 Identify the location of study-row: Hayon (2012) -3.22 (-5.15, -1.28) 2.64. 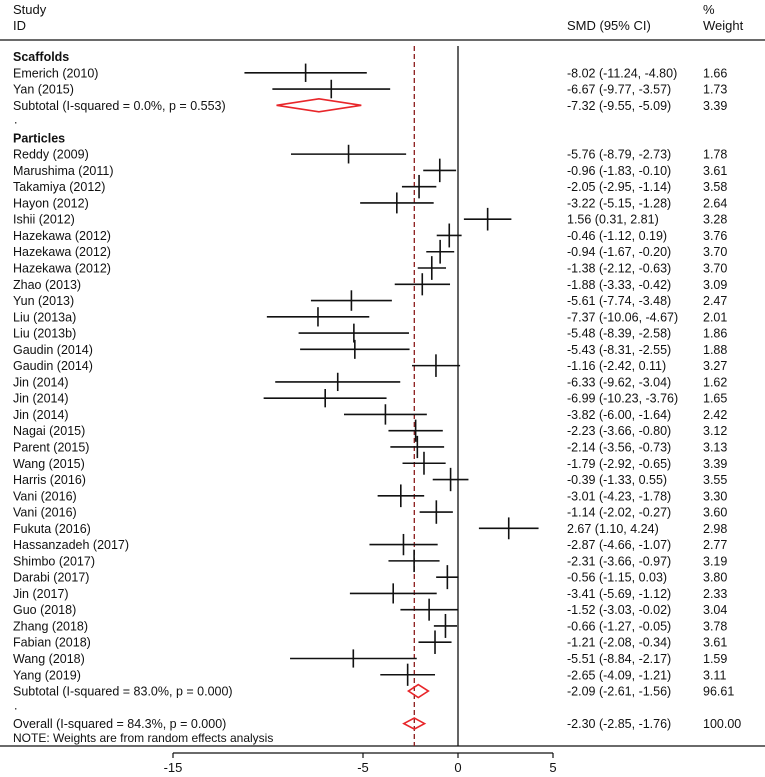
(370, 203).